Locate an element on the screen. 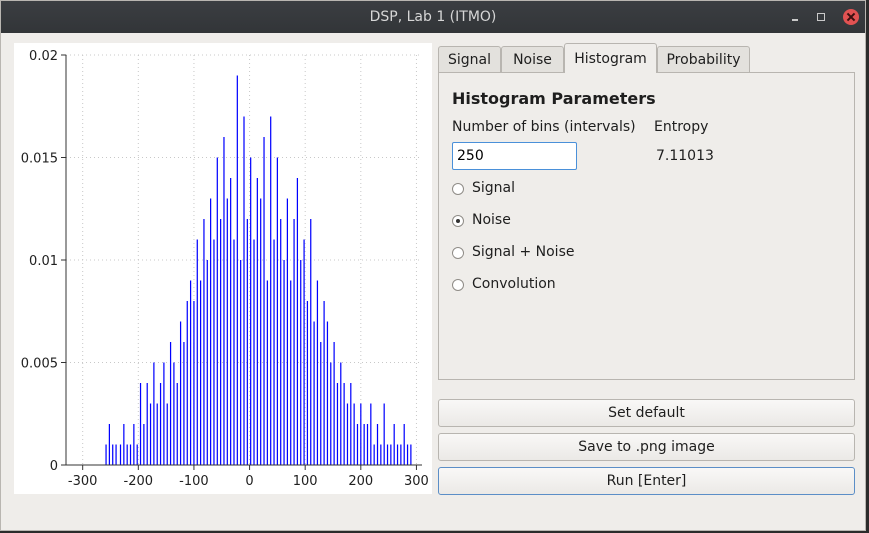 This screenshot has width=869, height=533. bins-label: Number of bins (intervals) is located at coordinates (544, 127).